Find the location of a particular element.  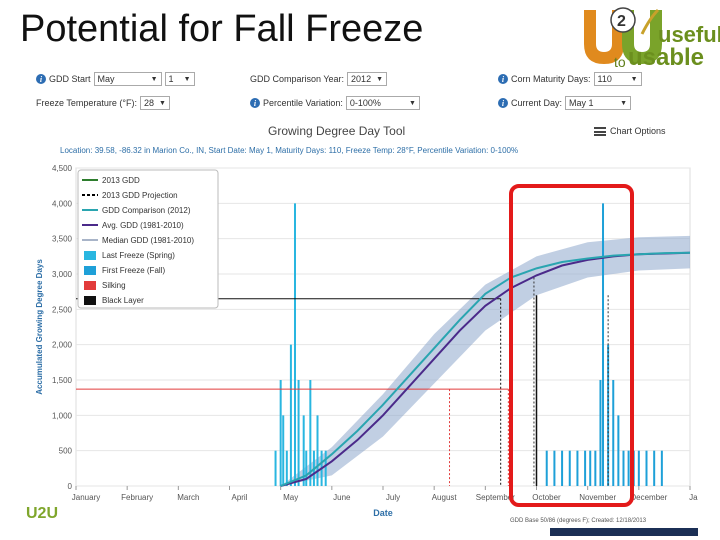

logo-text-to: to is located at coordinates (620, 62).